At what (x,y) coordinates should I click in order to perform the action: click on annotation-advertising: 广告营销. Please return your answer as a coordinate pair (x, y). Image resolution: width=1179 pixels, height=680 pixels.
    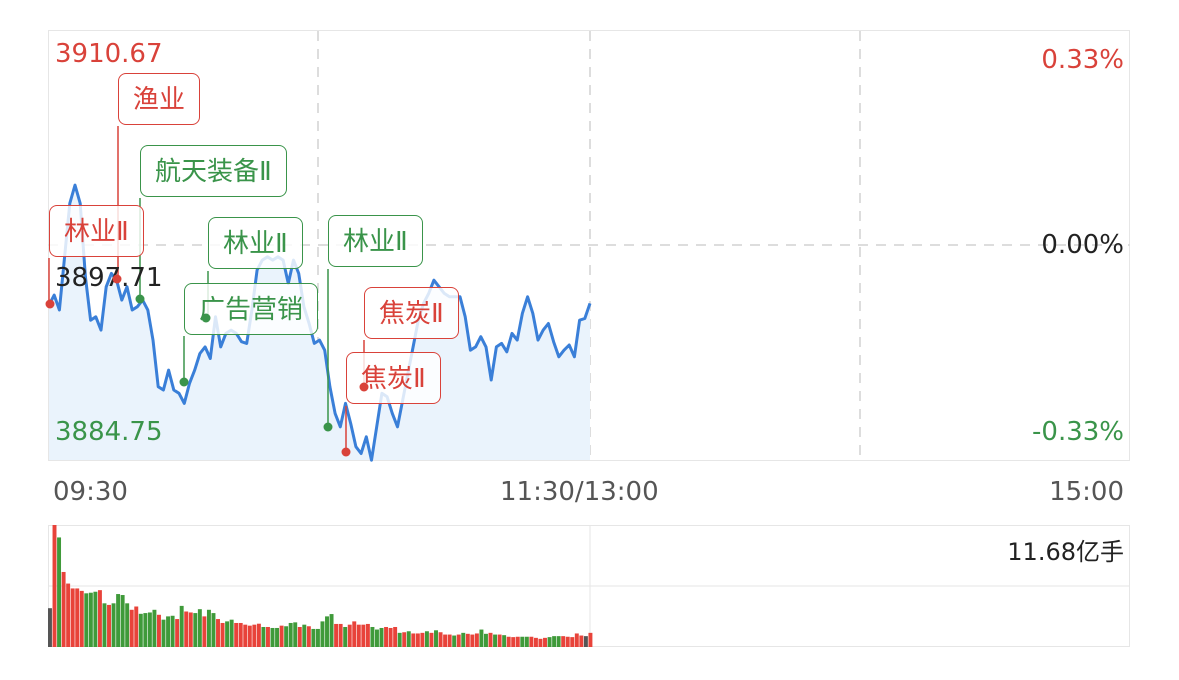
    Looking at the image, I should click on (251, 309).